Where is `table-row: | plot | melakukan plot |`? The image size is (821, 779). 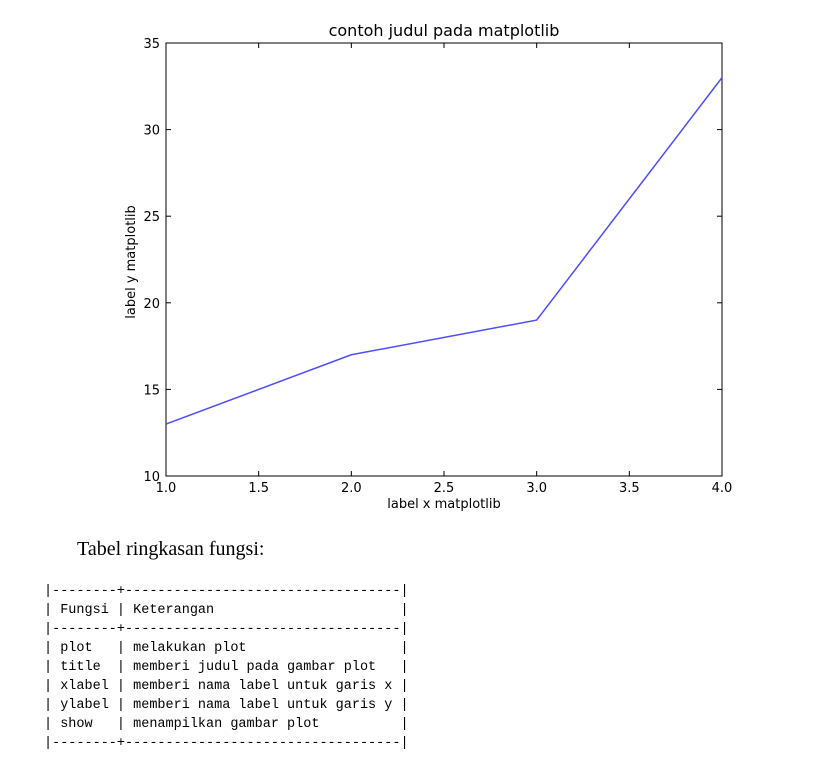
table-row: | plot | melakukan plot | is located at coordinates (226, 648).